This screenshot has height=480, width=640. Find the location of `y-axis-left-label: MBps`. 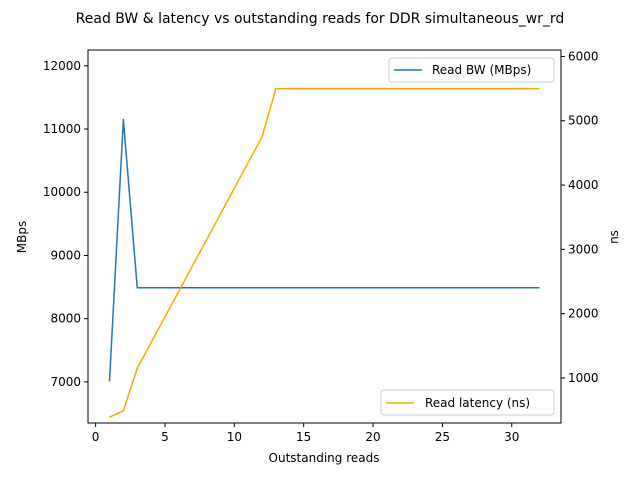

y-axis-left-label: MBps is located at coordinates (22, 237).